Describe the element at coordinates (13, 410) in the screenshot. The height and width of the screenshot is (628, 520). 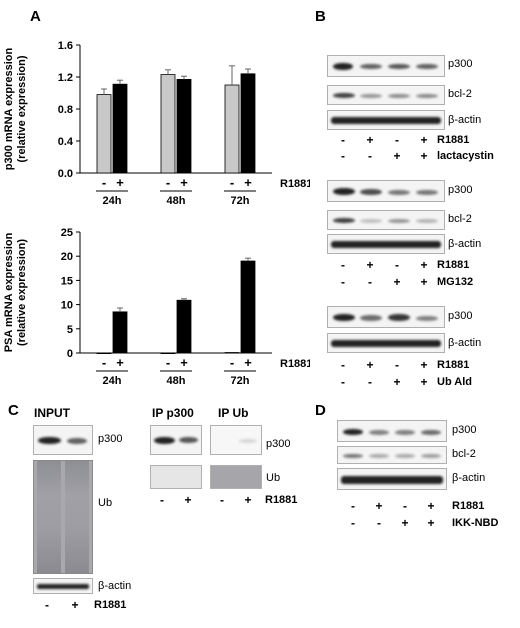
I see `panel-label-c: C` at that location.